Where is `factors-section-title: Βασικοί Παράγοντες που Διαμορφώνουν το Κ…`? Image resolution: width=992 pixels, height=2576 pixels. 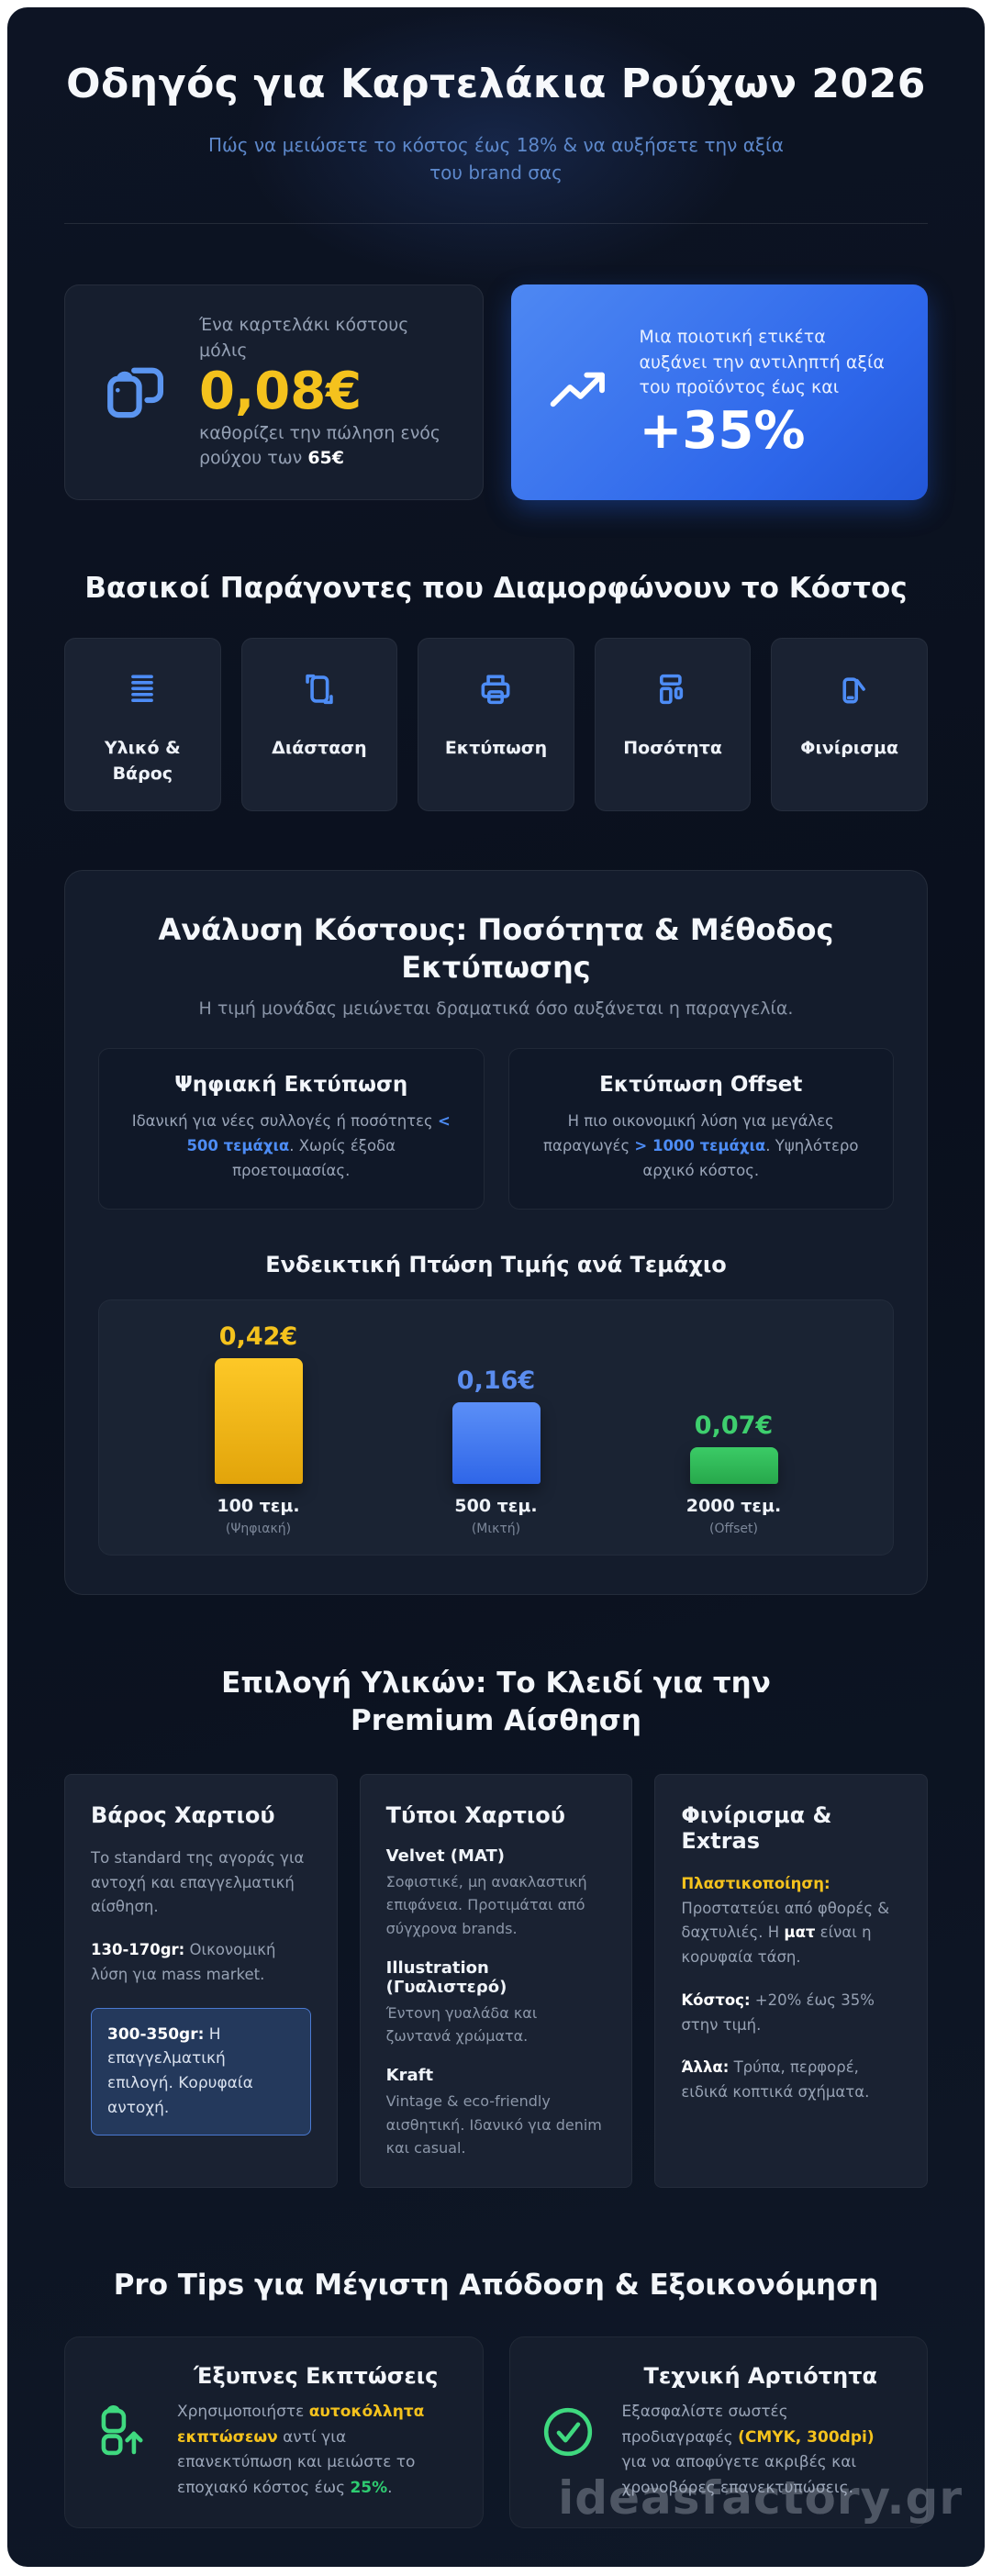
factors-section-title: Βασικοί Παράγοντες που Διαμορφώνουν το Κ… is located at coordinates (496, 588).